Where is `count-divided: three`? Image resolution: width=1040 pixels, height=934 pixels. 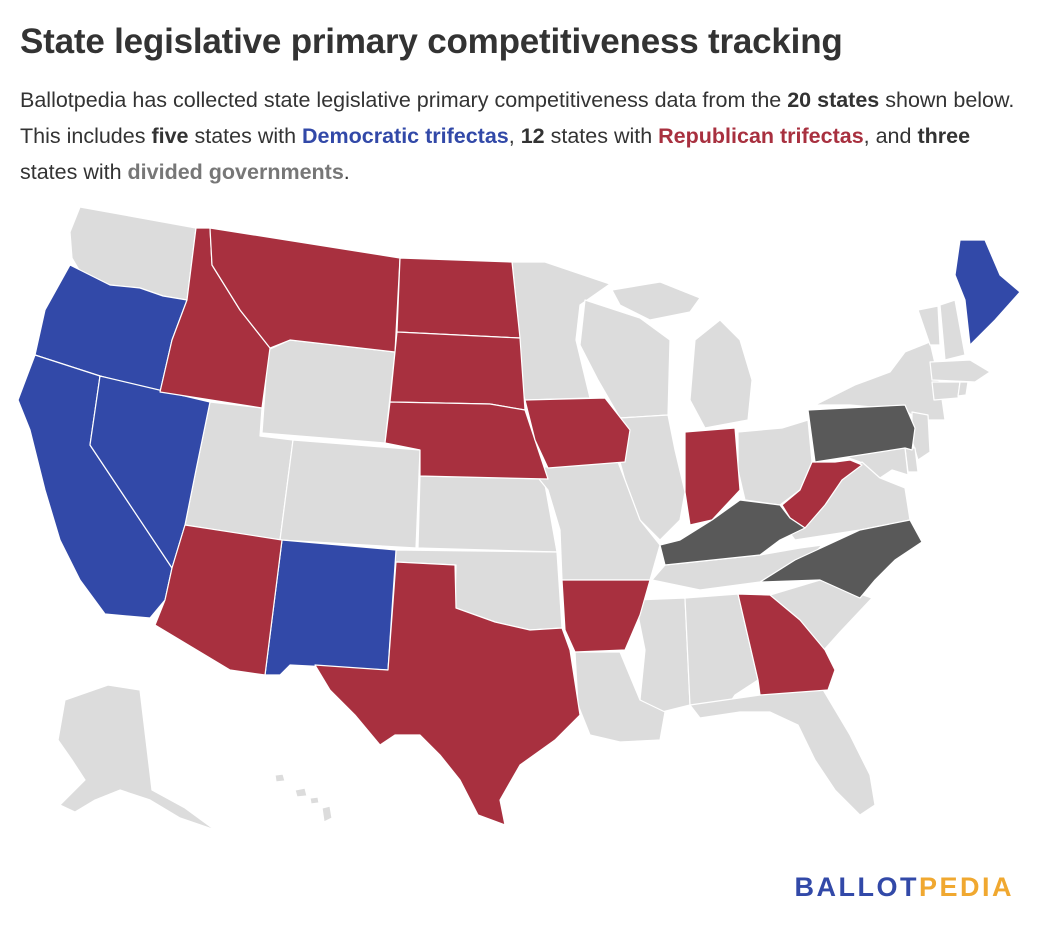
count-divided: three is located at coordinates (944, 136).